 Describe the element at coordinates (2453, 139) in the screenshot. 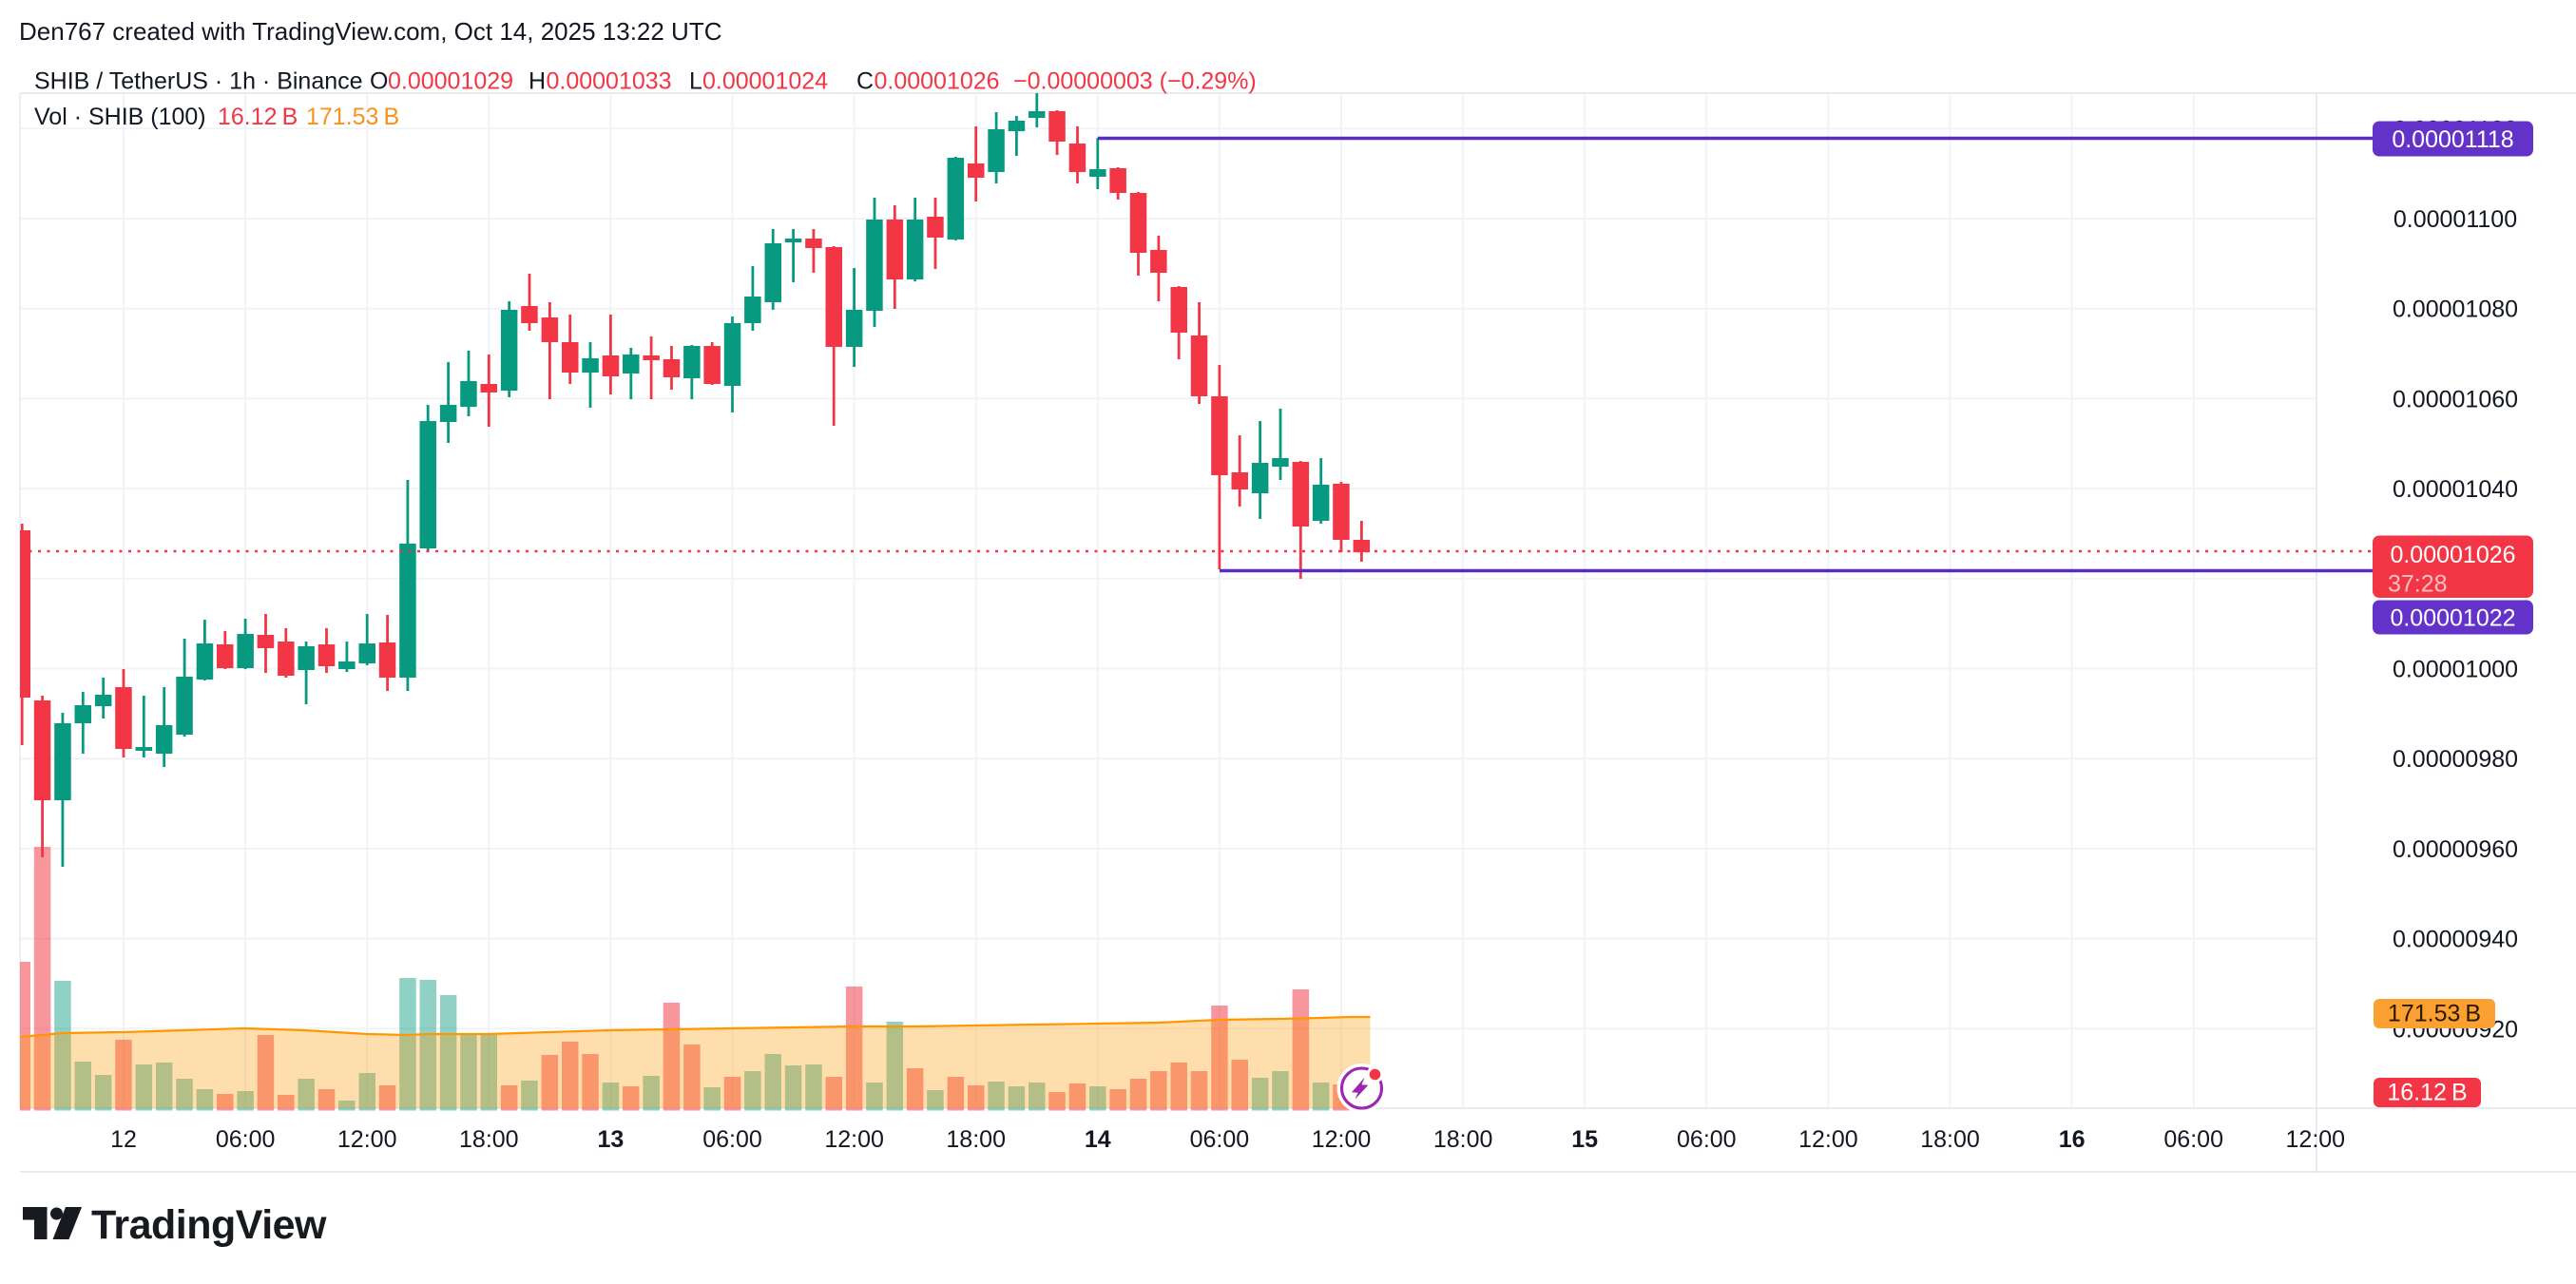

I see `svg-text: 0.00001118` at that location.